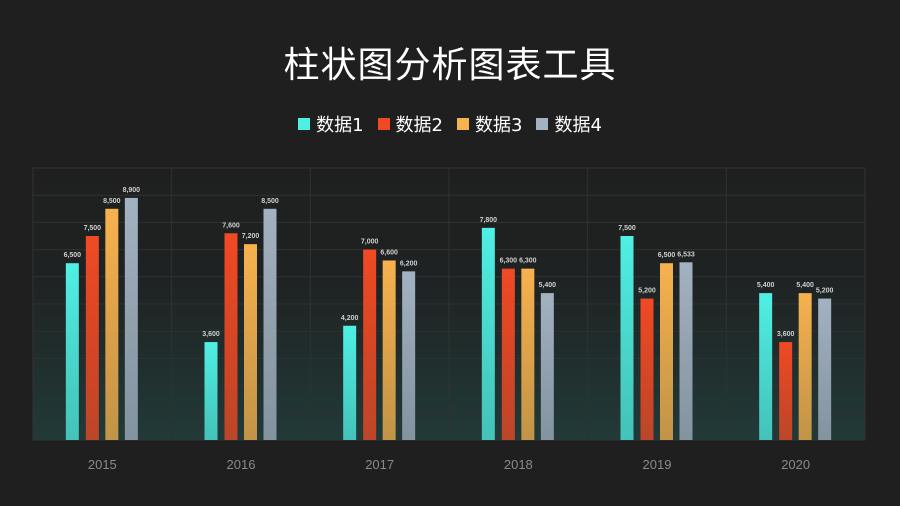 The image size is (900, 506). Describe the element at coordinates (370, 242) in the screenshot. I see `data-label: 7,000` at that location.